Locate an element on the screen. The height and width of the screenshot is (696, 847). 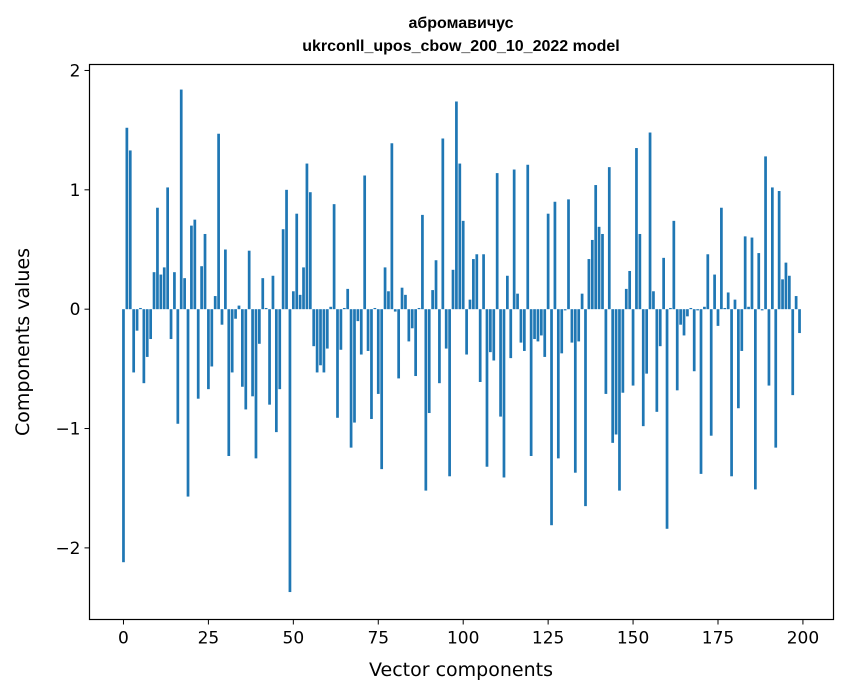
x-tick-label: 75 is located at coordinates (378, 639).